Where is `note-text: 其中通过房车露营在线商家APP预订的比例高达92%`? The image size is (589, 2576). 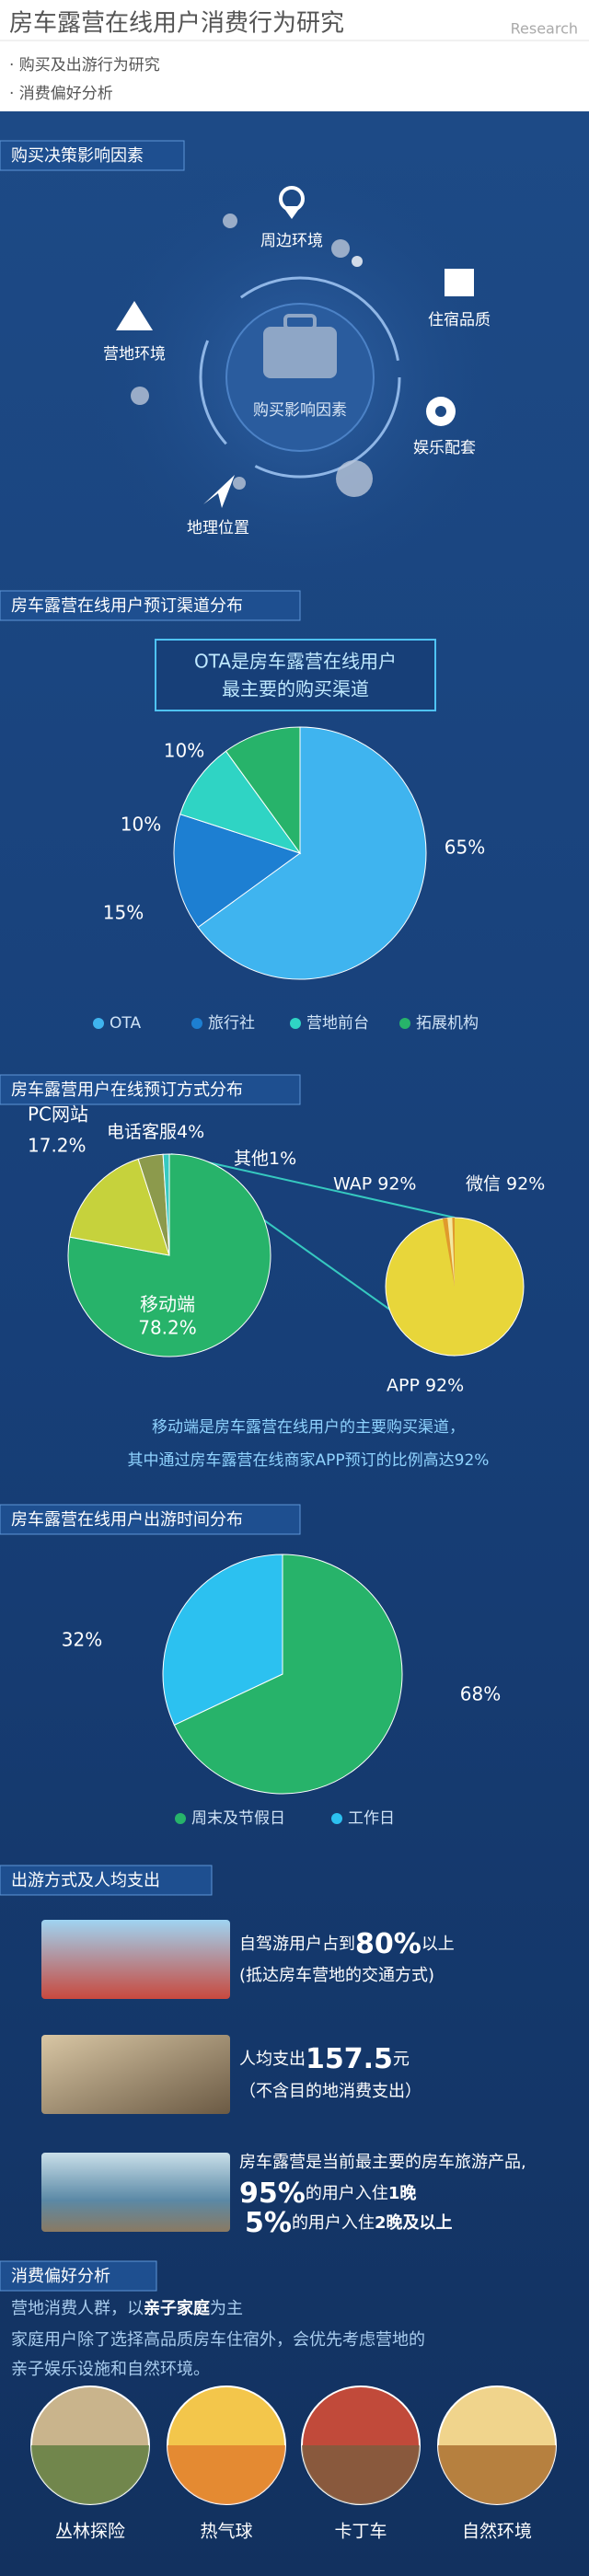
note-text: 其中通过房车露营在线商家APP预订的比例高达92% is located at coordinates (309, 1460).